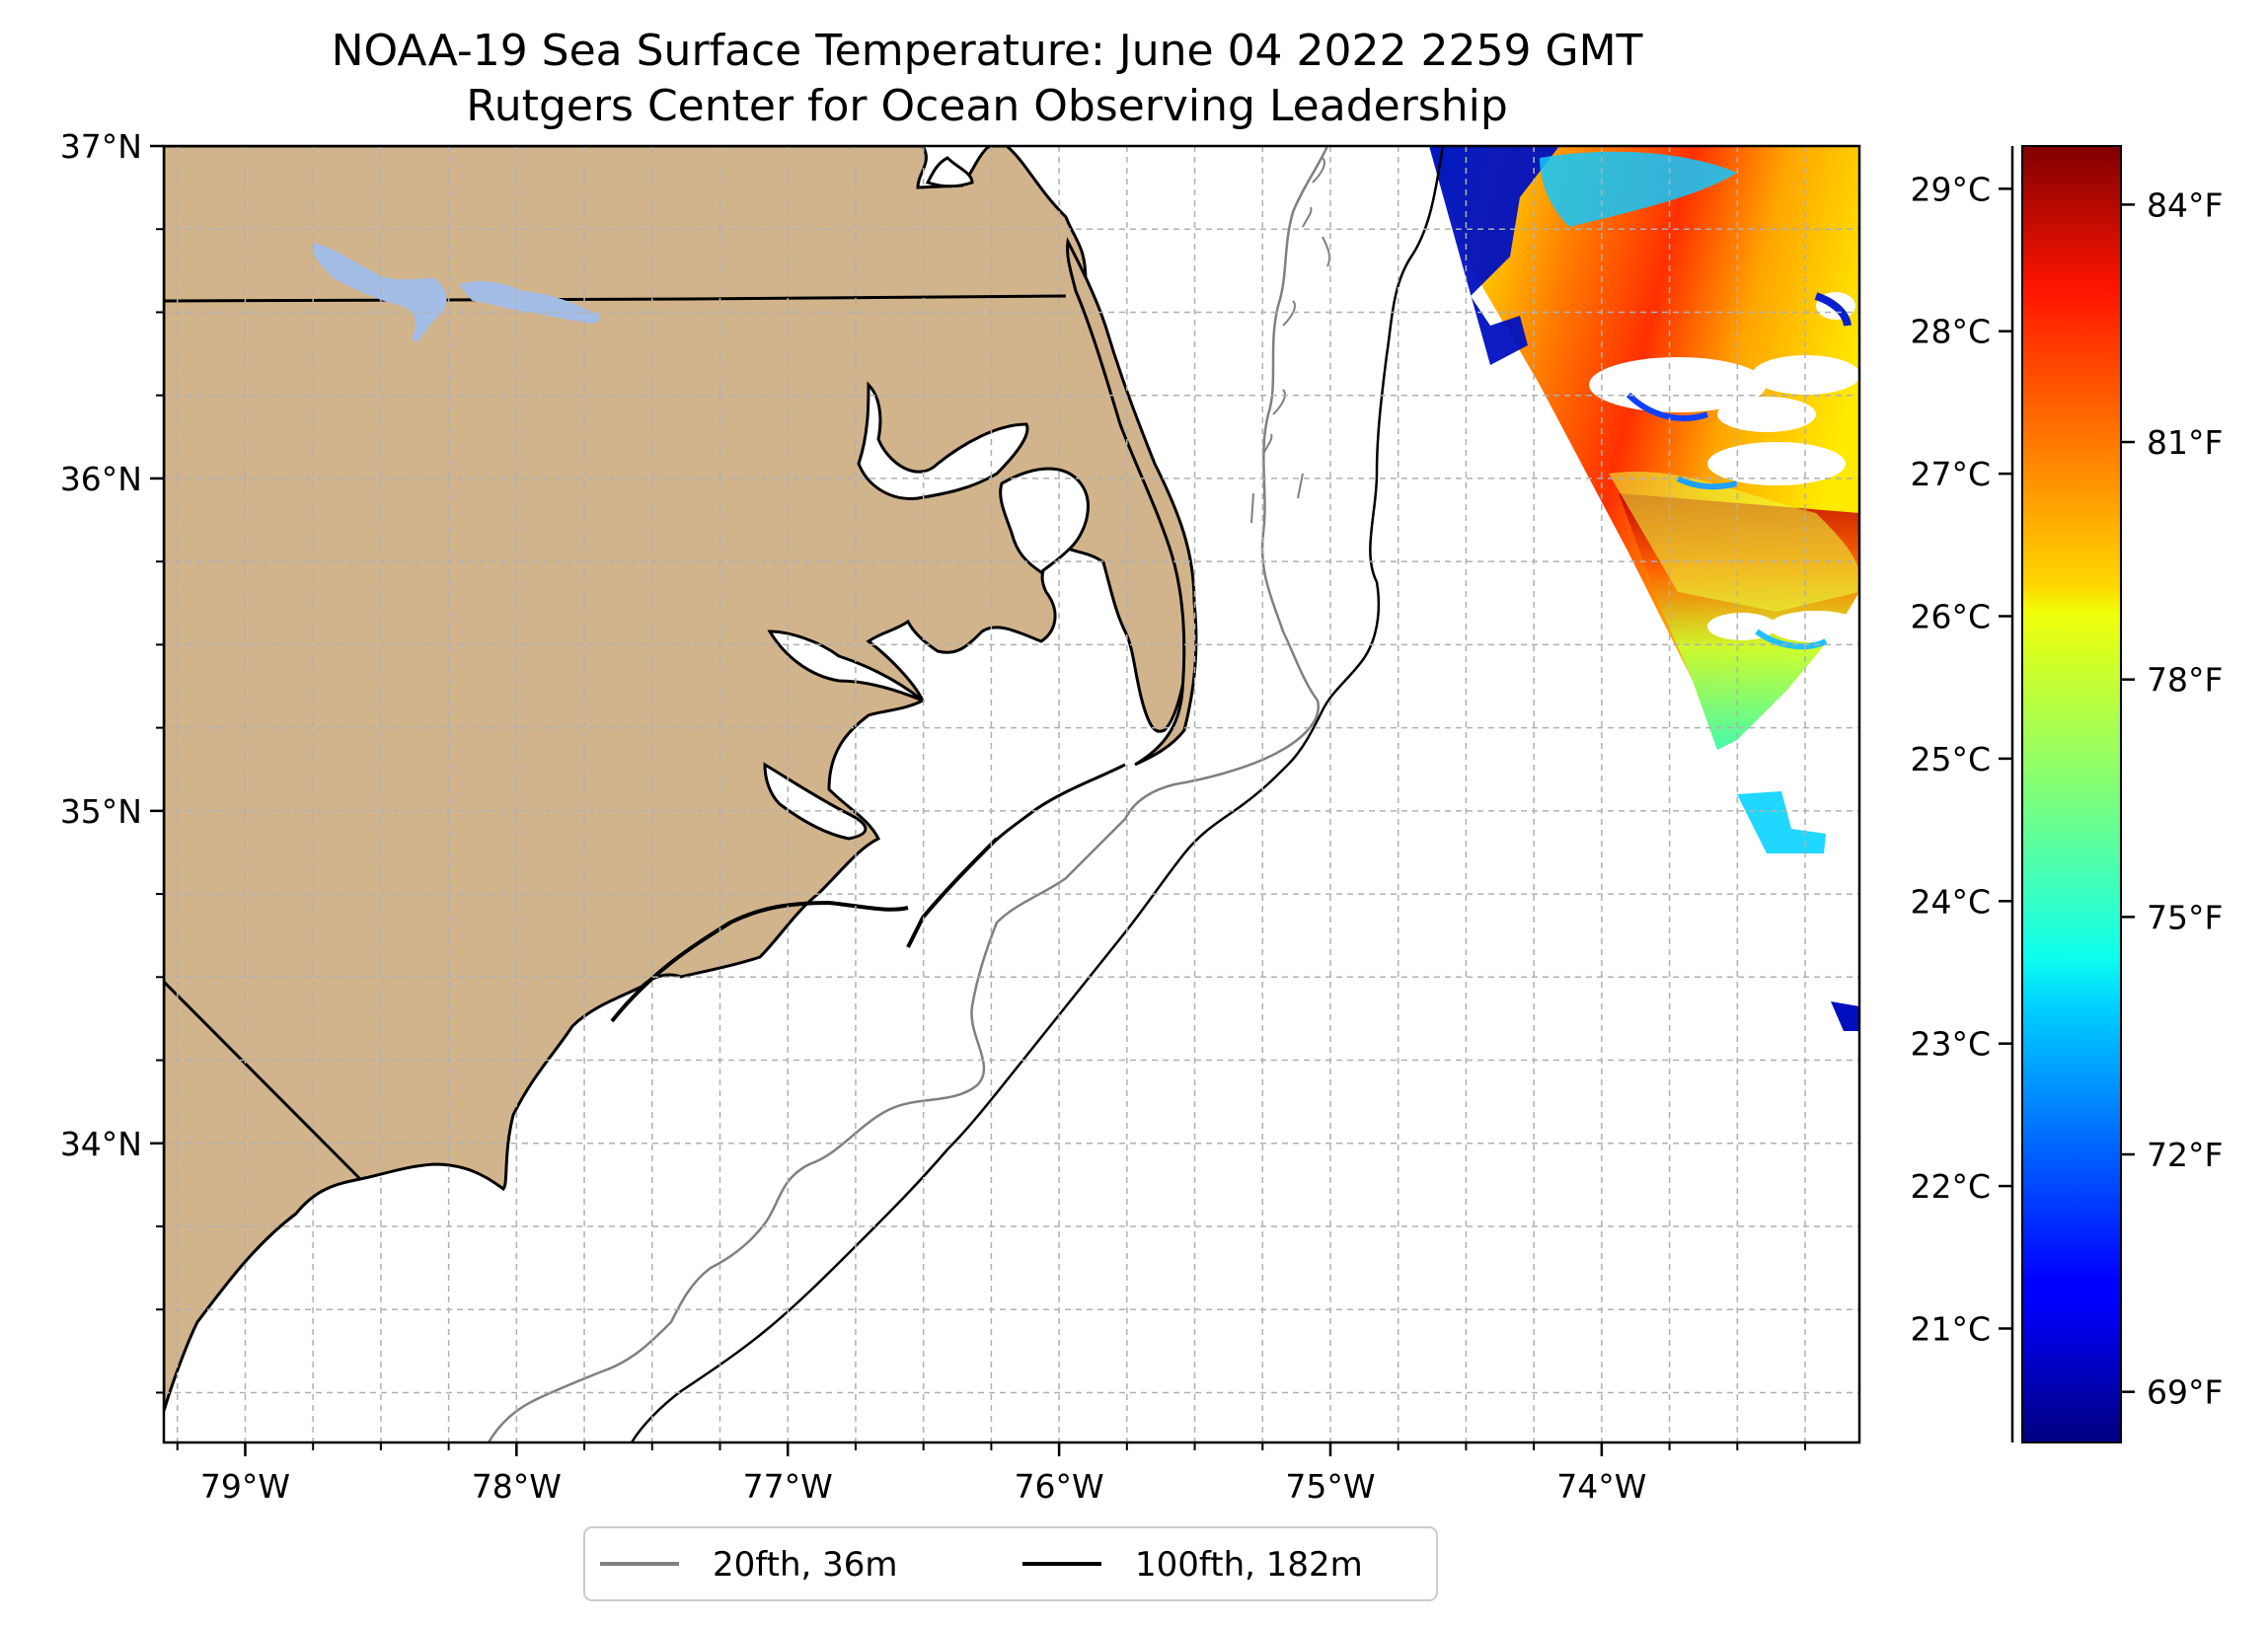  I want to click on legend-box, so click(1011, 1563).